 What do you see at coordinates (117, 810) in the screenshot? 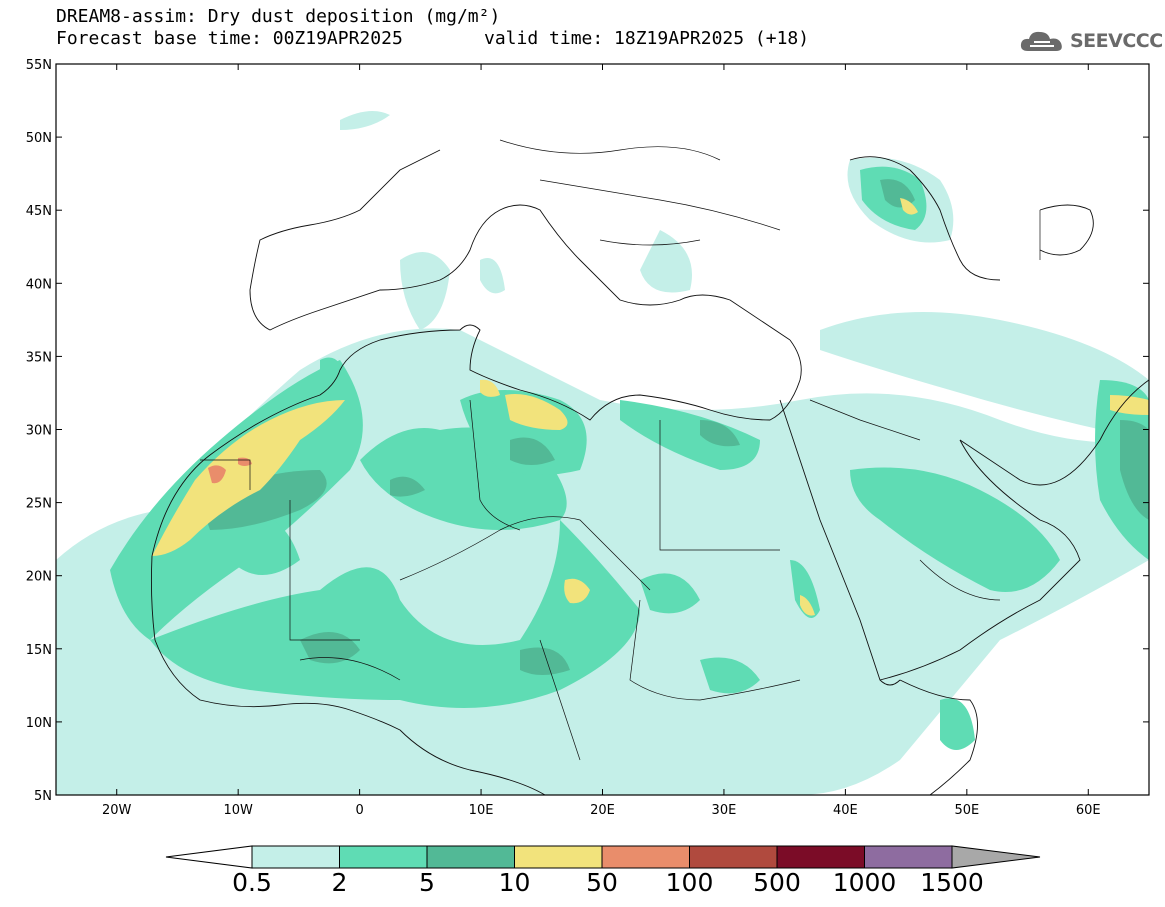
I see `lon-tick-label: 20W` at bounding box center [117, 810].